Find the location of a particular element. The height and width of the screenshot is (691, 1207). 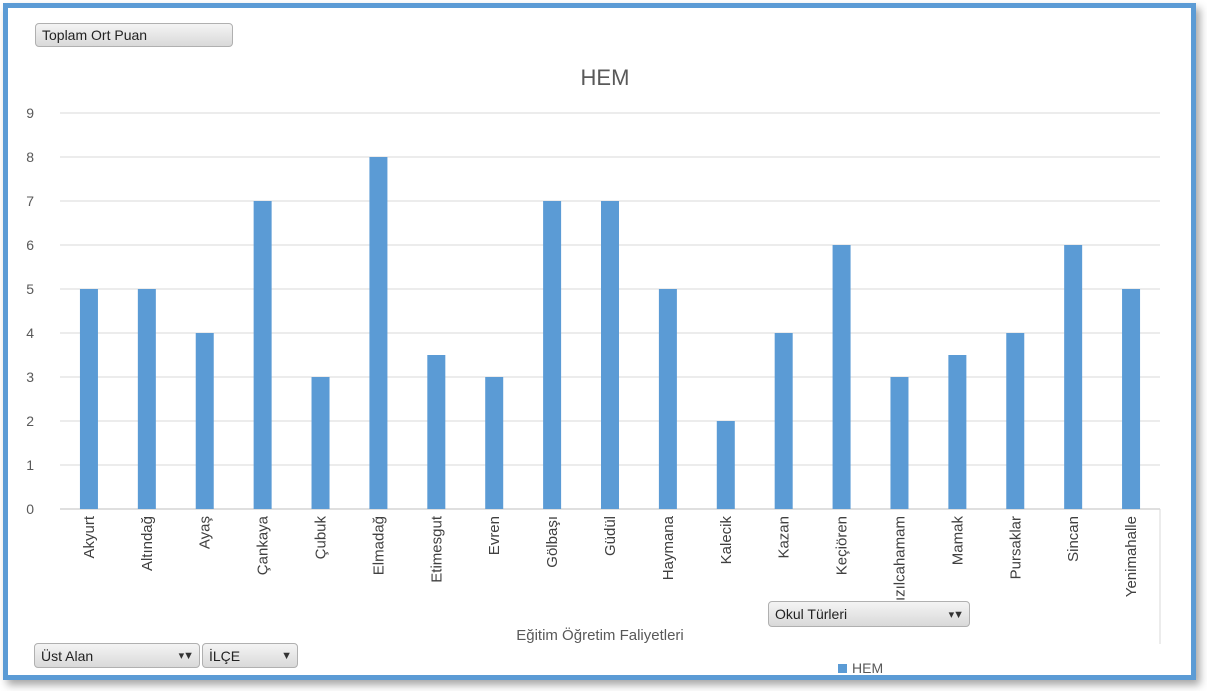

x-tick-label: Mamak is located at coordinates (957, 541).